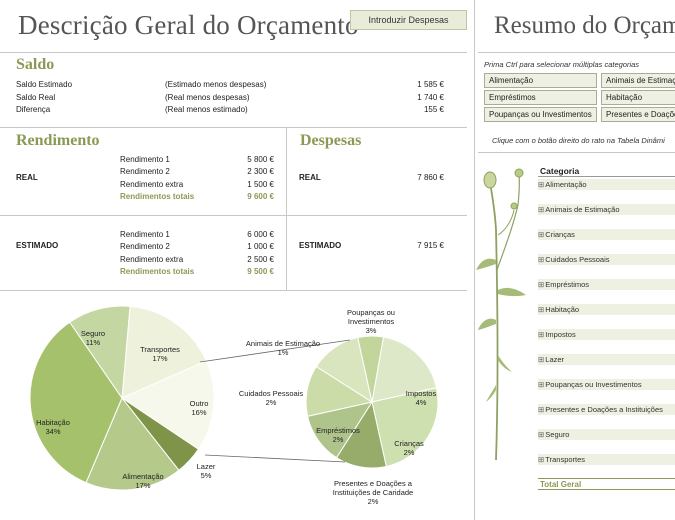  I want to click on saldo-row-desc: (Real menos despesas), so click(207, 97).